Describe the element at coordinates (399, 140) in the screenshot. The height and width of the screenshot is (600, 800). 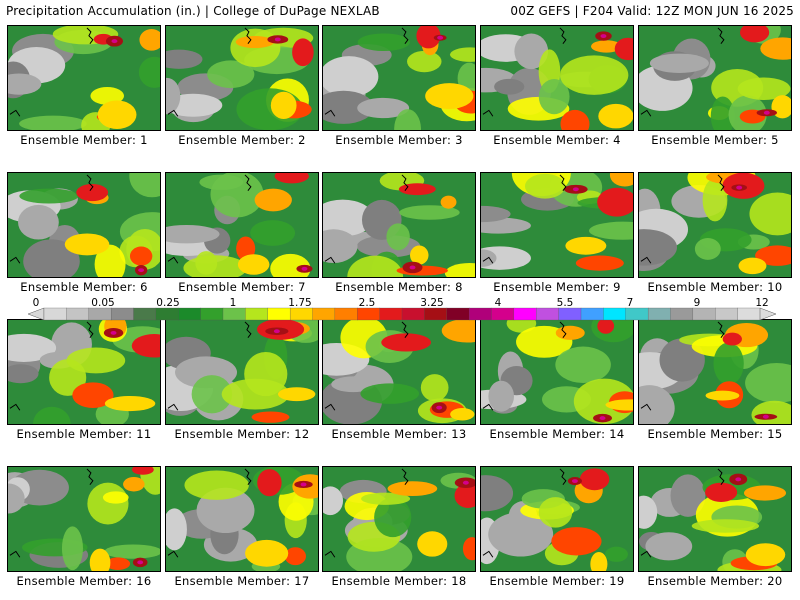
I see `ensemble-member-label: Ensemble Member: 3` at that location.